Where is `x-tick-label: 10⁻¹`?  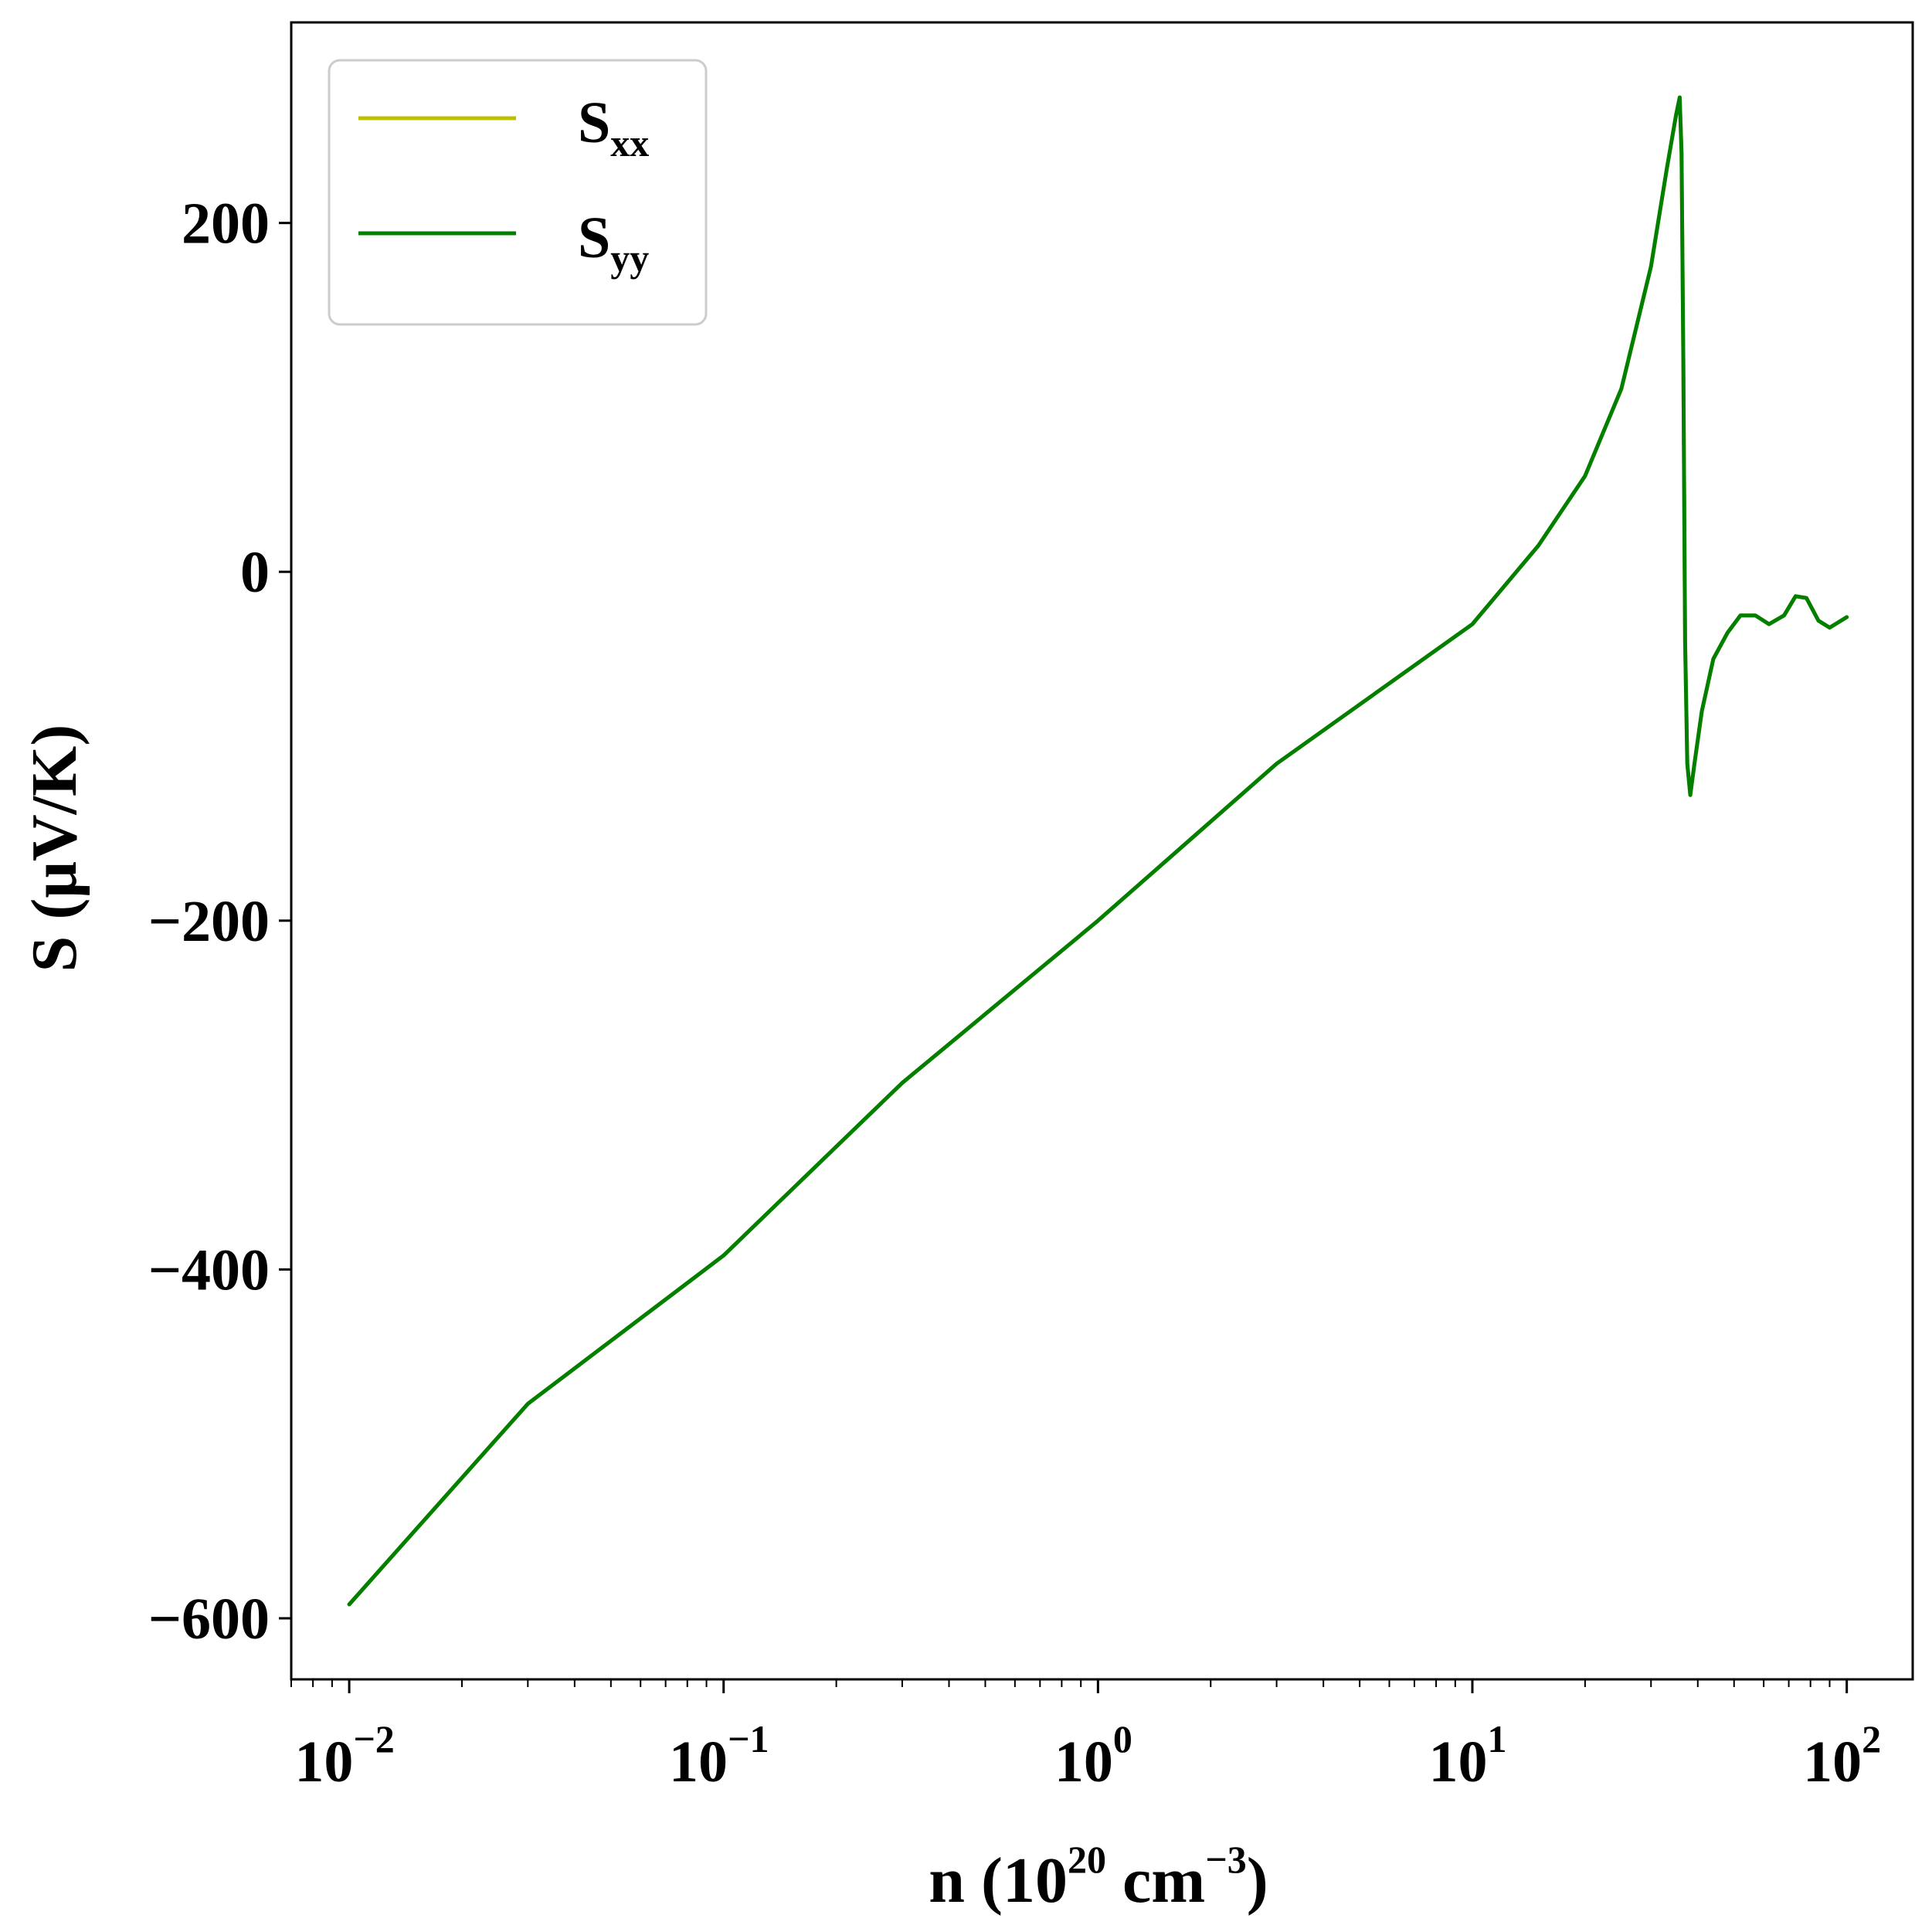 x-tick-label: 10⁻¹ is located at coordinates (719, 1755).